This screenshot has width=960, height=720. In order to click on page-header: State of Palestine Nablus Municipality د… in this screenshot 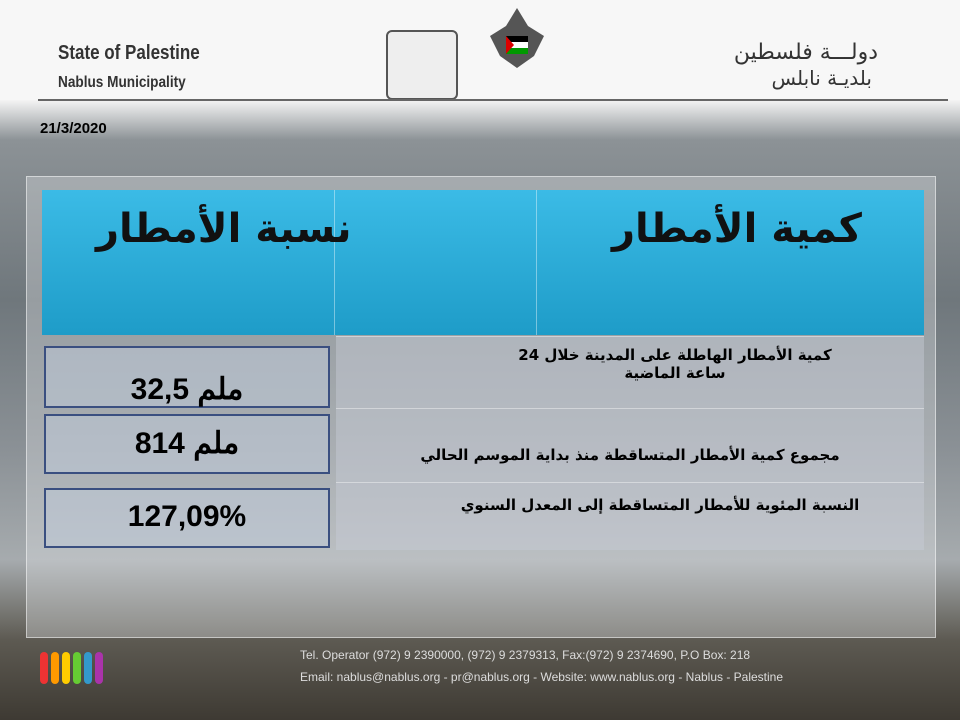, I will do `click(480, 50)`.